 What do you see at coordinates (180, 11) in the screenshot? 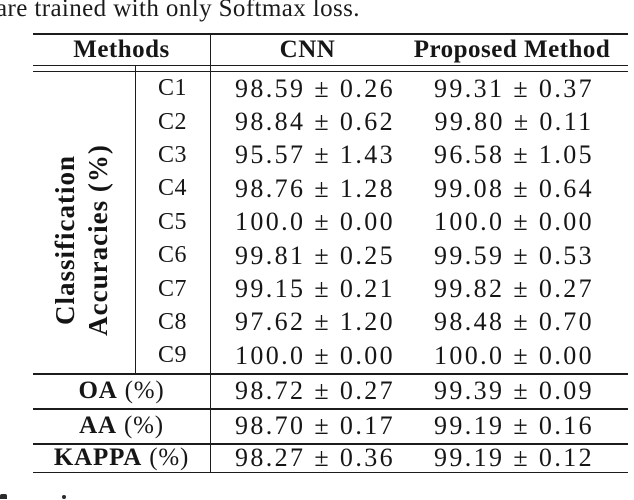
I see `body-text-fragment: are trained with only Softmax loss.` at bounding box center [180, 11].